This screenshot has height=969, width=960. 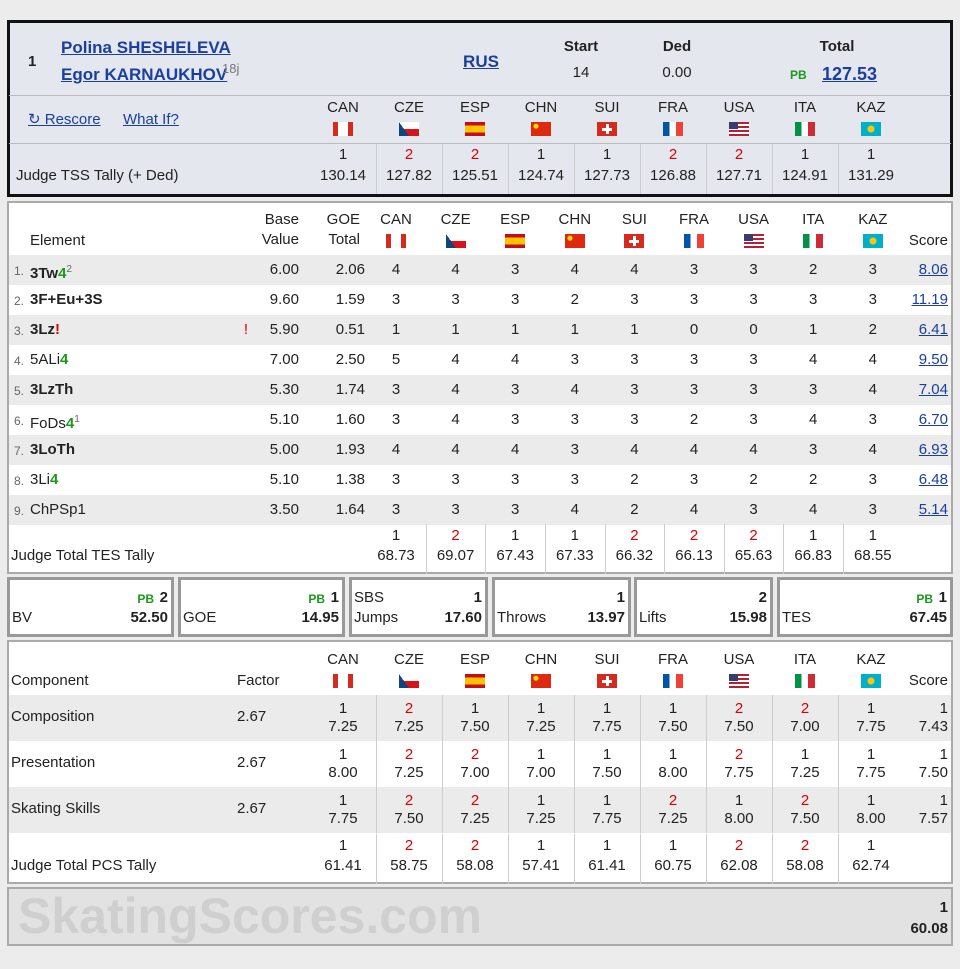 I want to click on goe-total: 1.60, so click(x=350, y=419).